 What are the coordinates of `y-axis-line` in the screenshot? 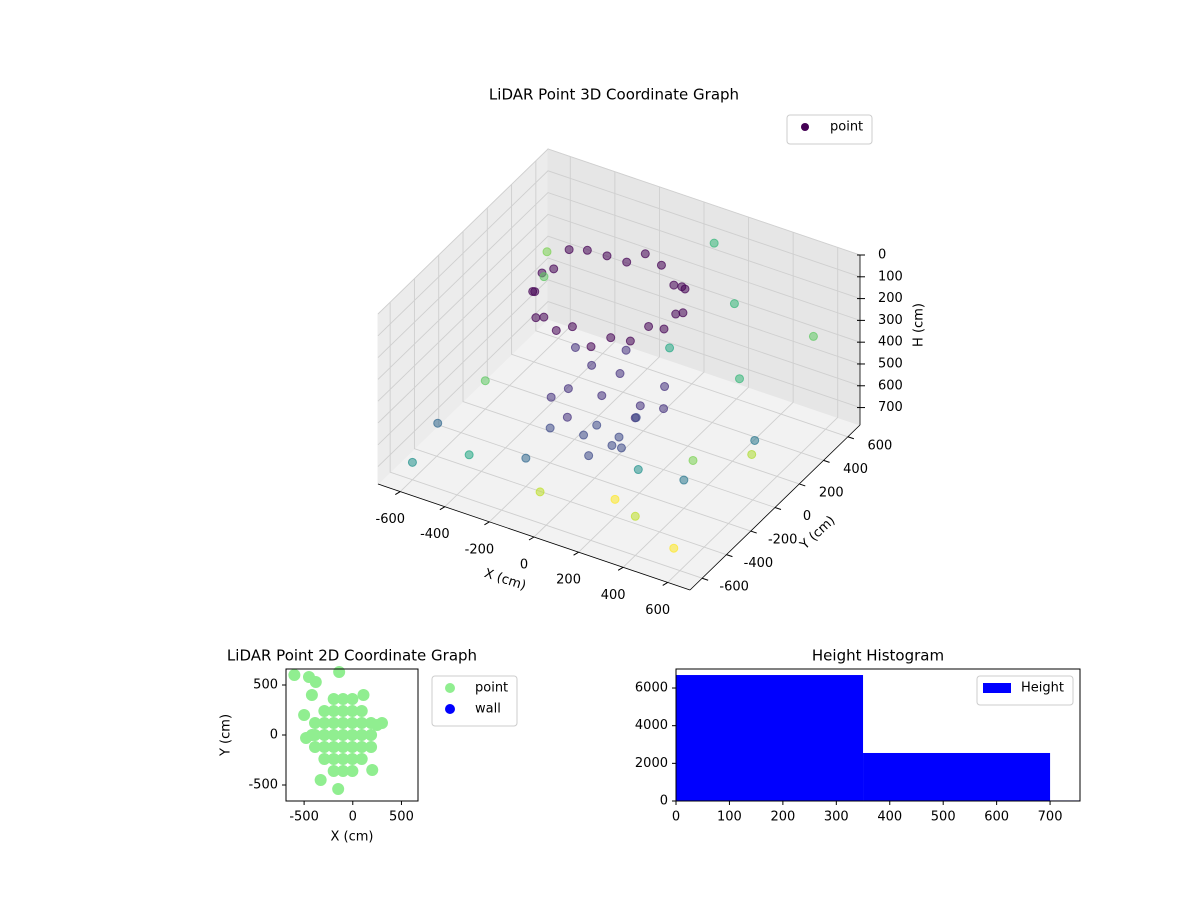 It's located at (775, 507).